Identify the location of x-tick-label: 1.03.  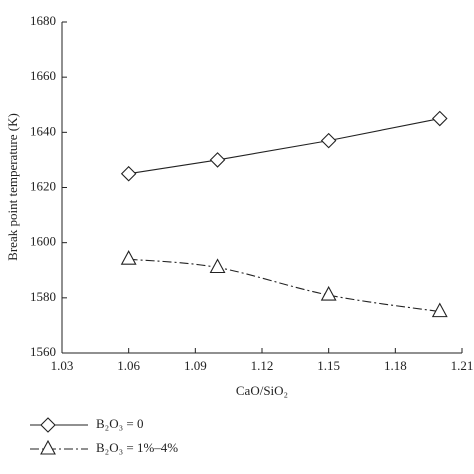
(62, 365).